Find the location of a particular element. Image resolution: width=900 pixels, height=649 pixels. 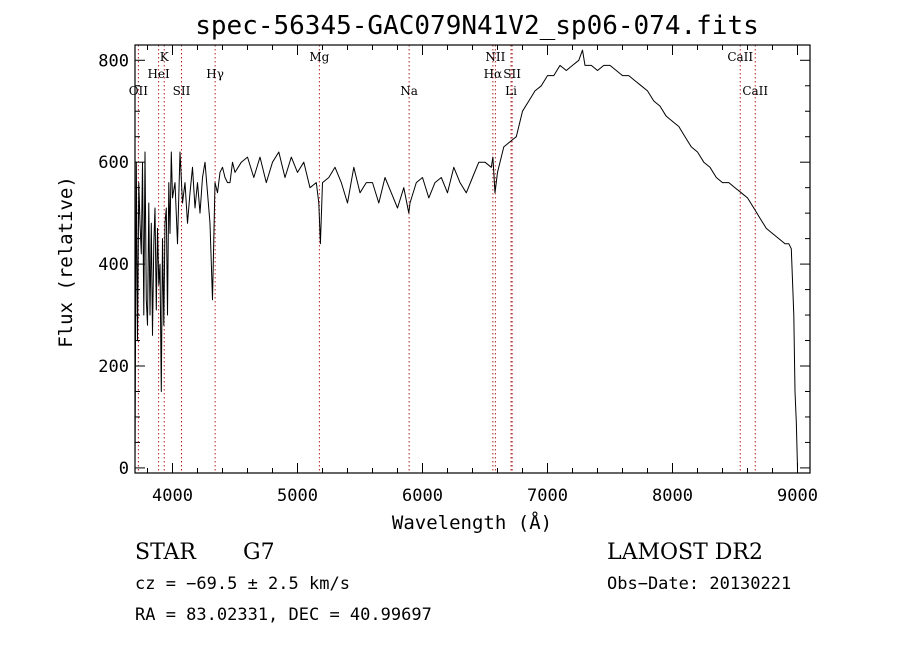

y-tick-label: 400 is located at coordinates (113, 265).